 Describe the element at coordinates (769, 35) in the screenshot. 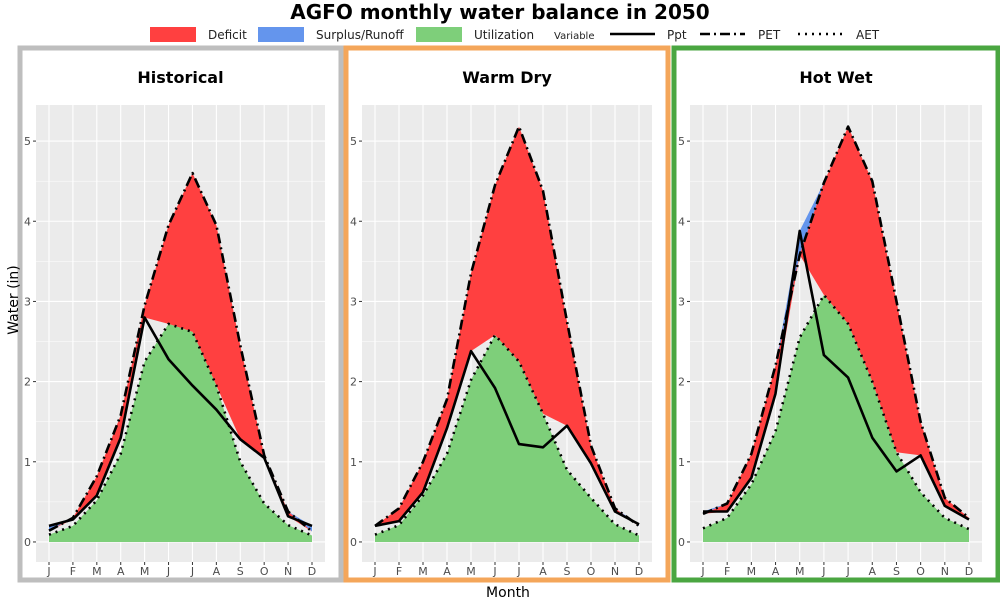

I see `legend-label-pet: PET` at that location.